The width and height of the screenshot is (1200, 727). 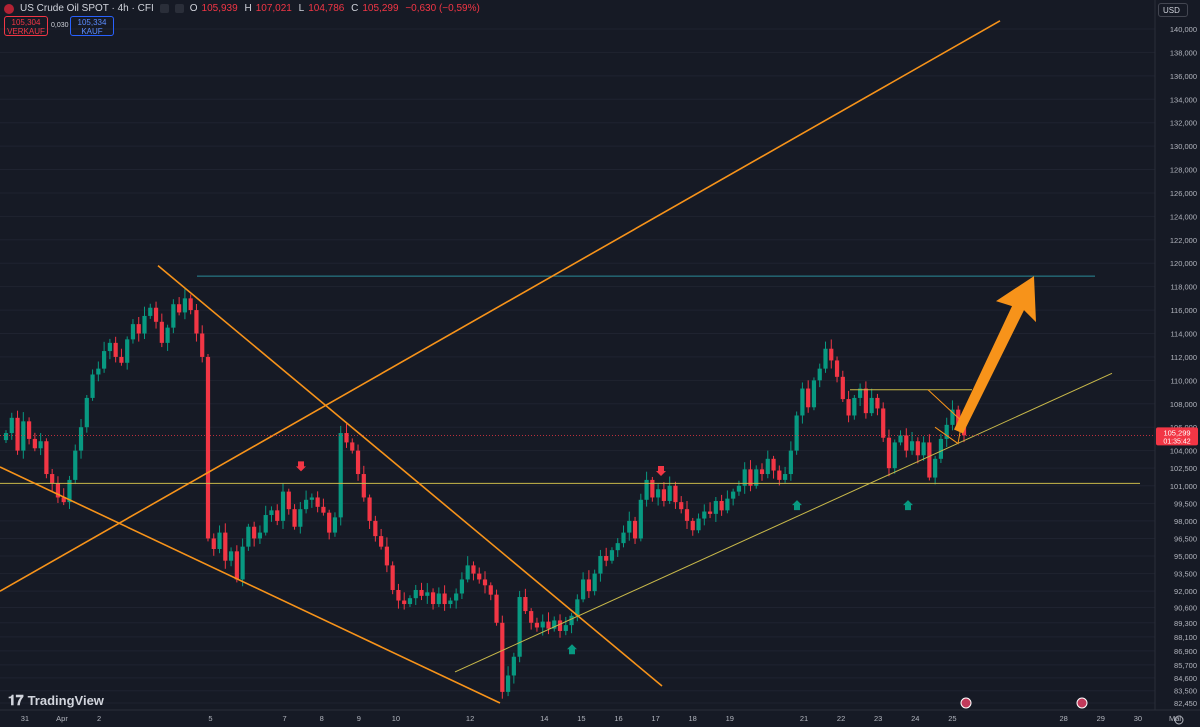 I want to click on x-tick-label: 28, so click(x=1064, y=718).